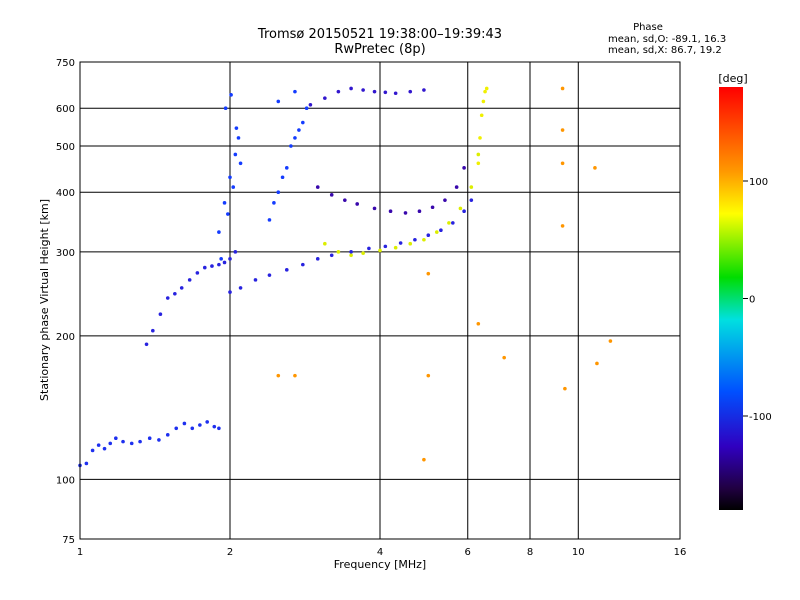 The image size is (800, 600). I want to click on x-axis-ticks: 1 2 4 6 8 10 16, so click(382, 552).